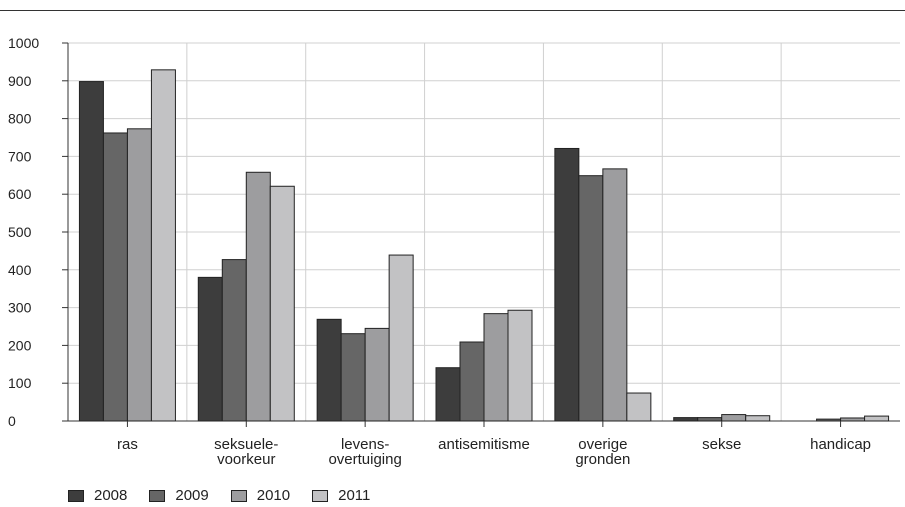 Image resolution: width=905 pixels, height=507 pixels. I want to click on y-tick-label: 800, so click(20, 119).